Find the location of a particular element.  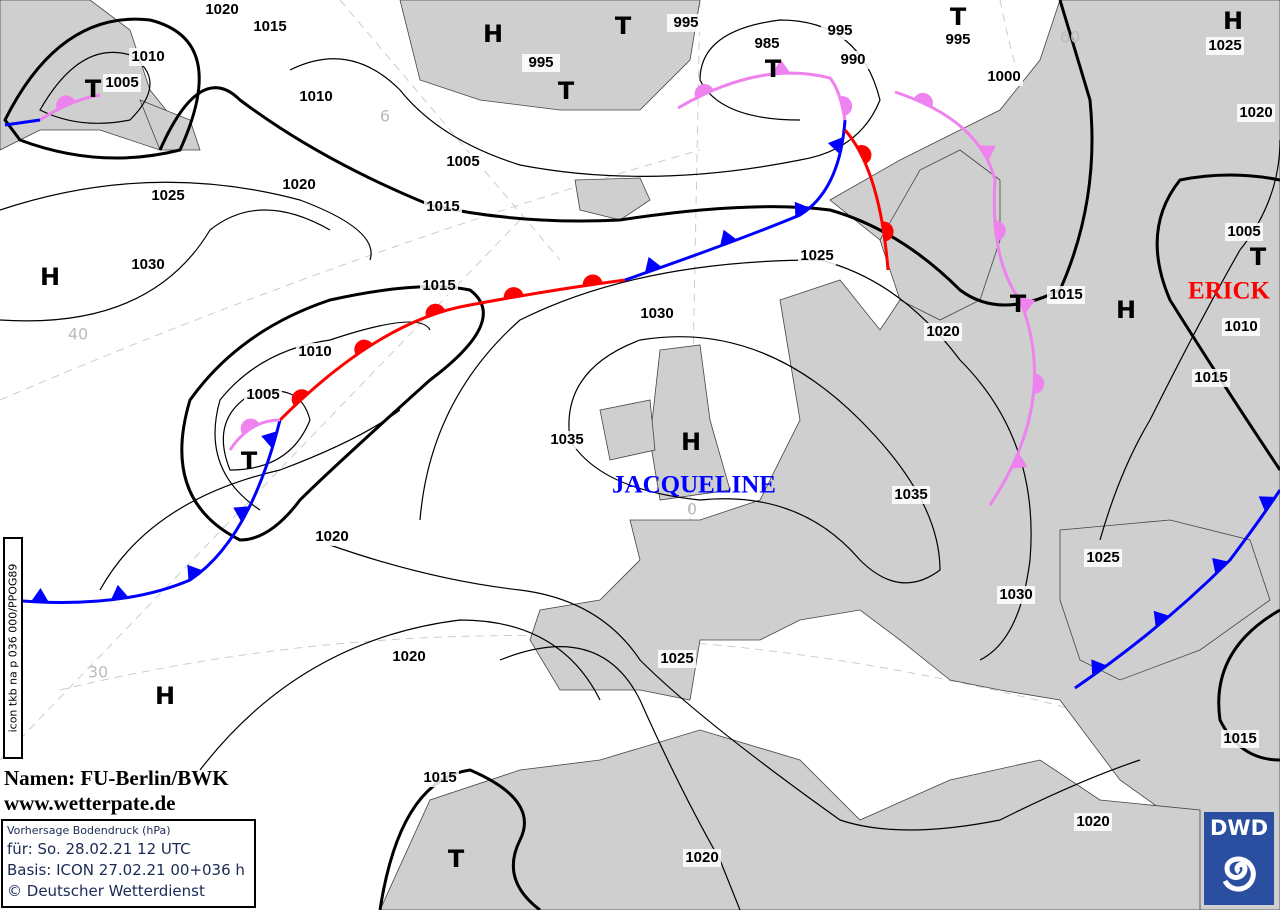

cold-front is located at coordinates (22, 122).